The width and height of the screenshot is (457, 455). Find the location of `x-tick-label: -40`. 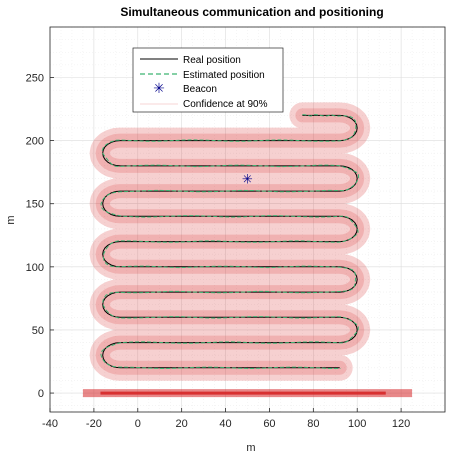

x-tick-label: -40 is located at coordinates (50, 424).